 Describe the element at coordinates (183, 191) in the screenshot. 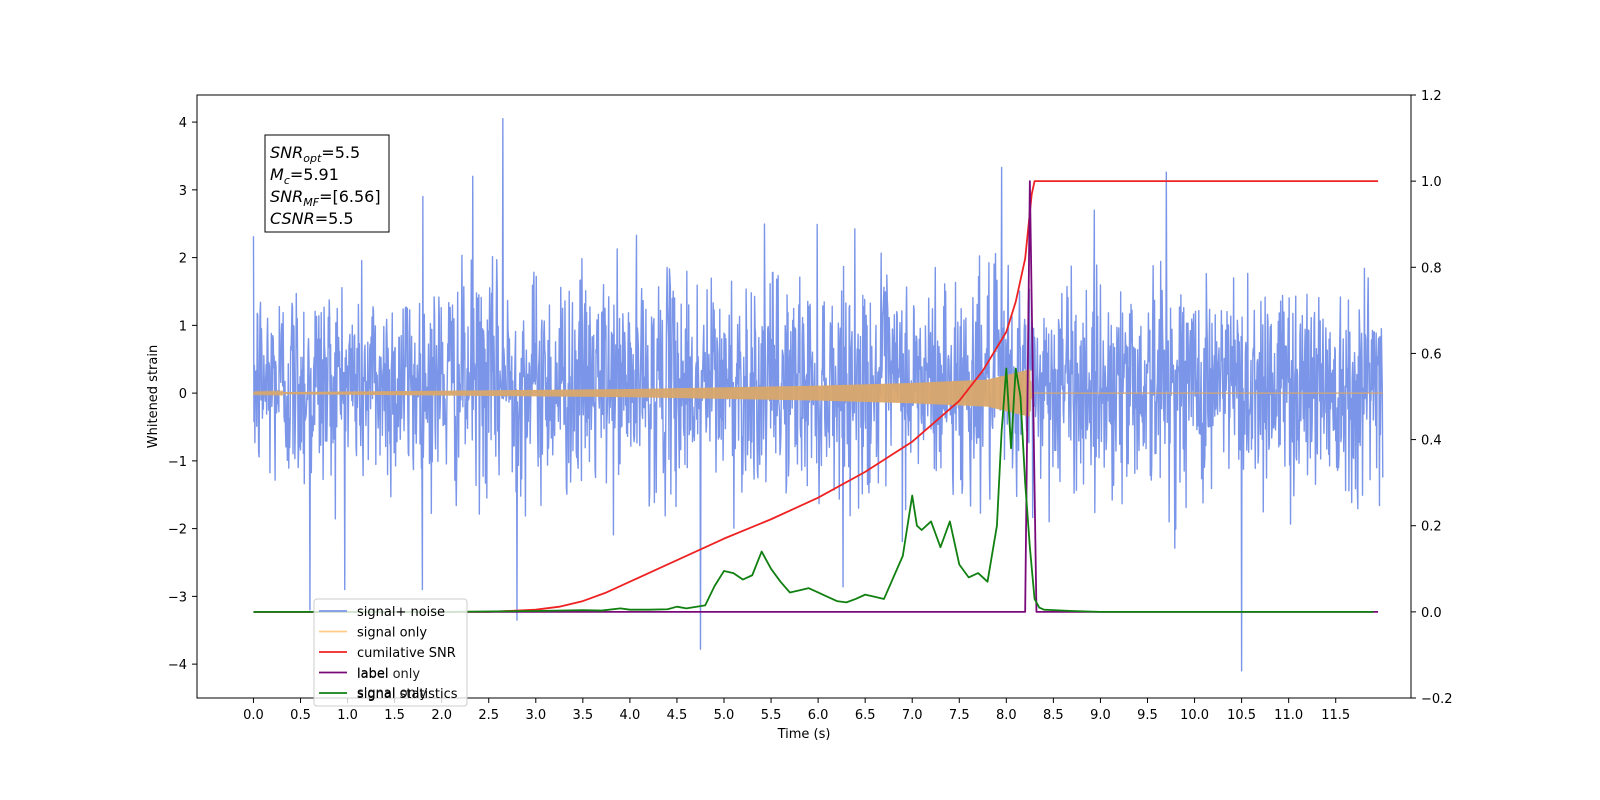

I see `y-tick-label: 3` at that location.